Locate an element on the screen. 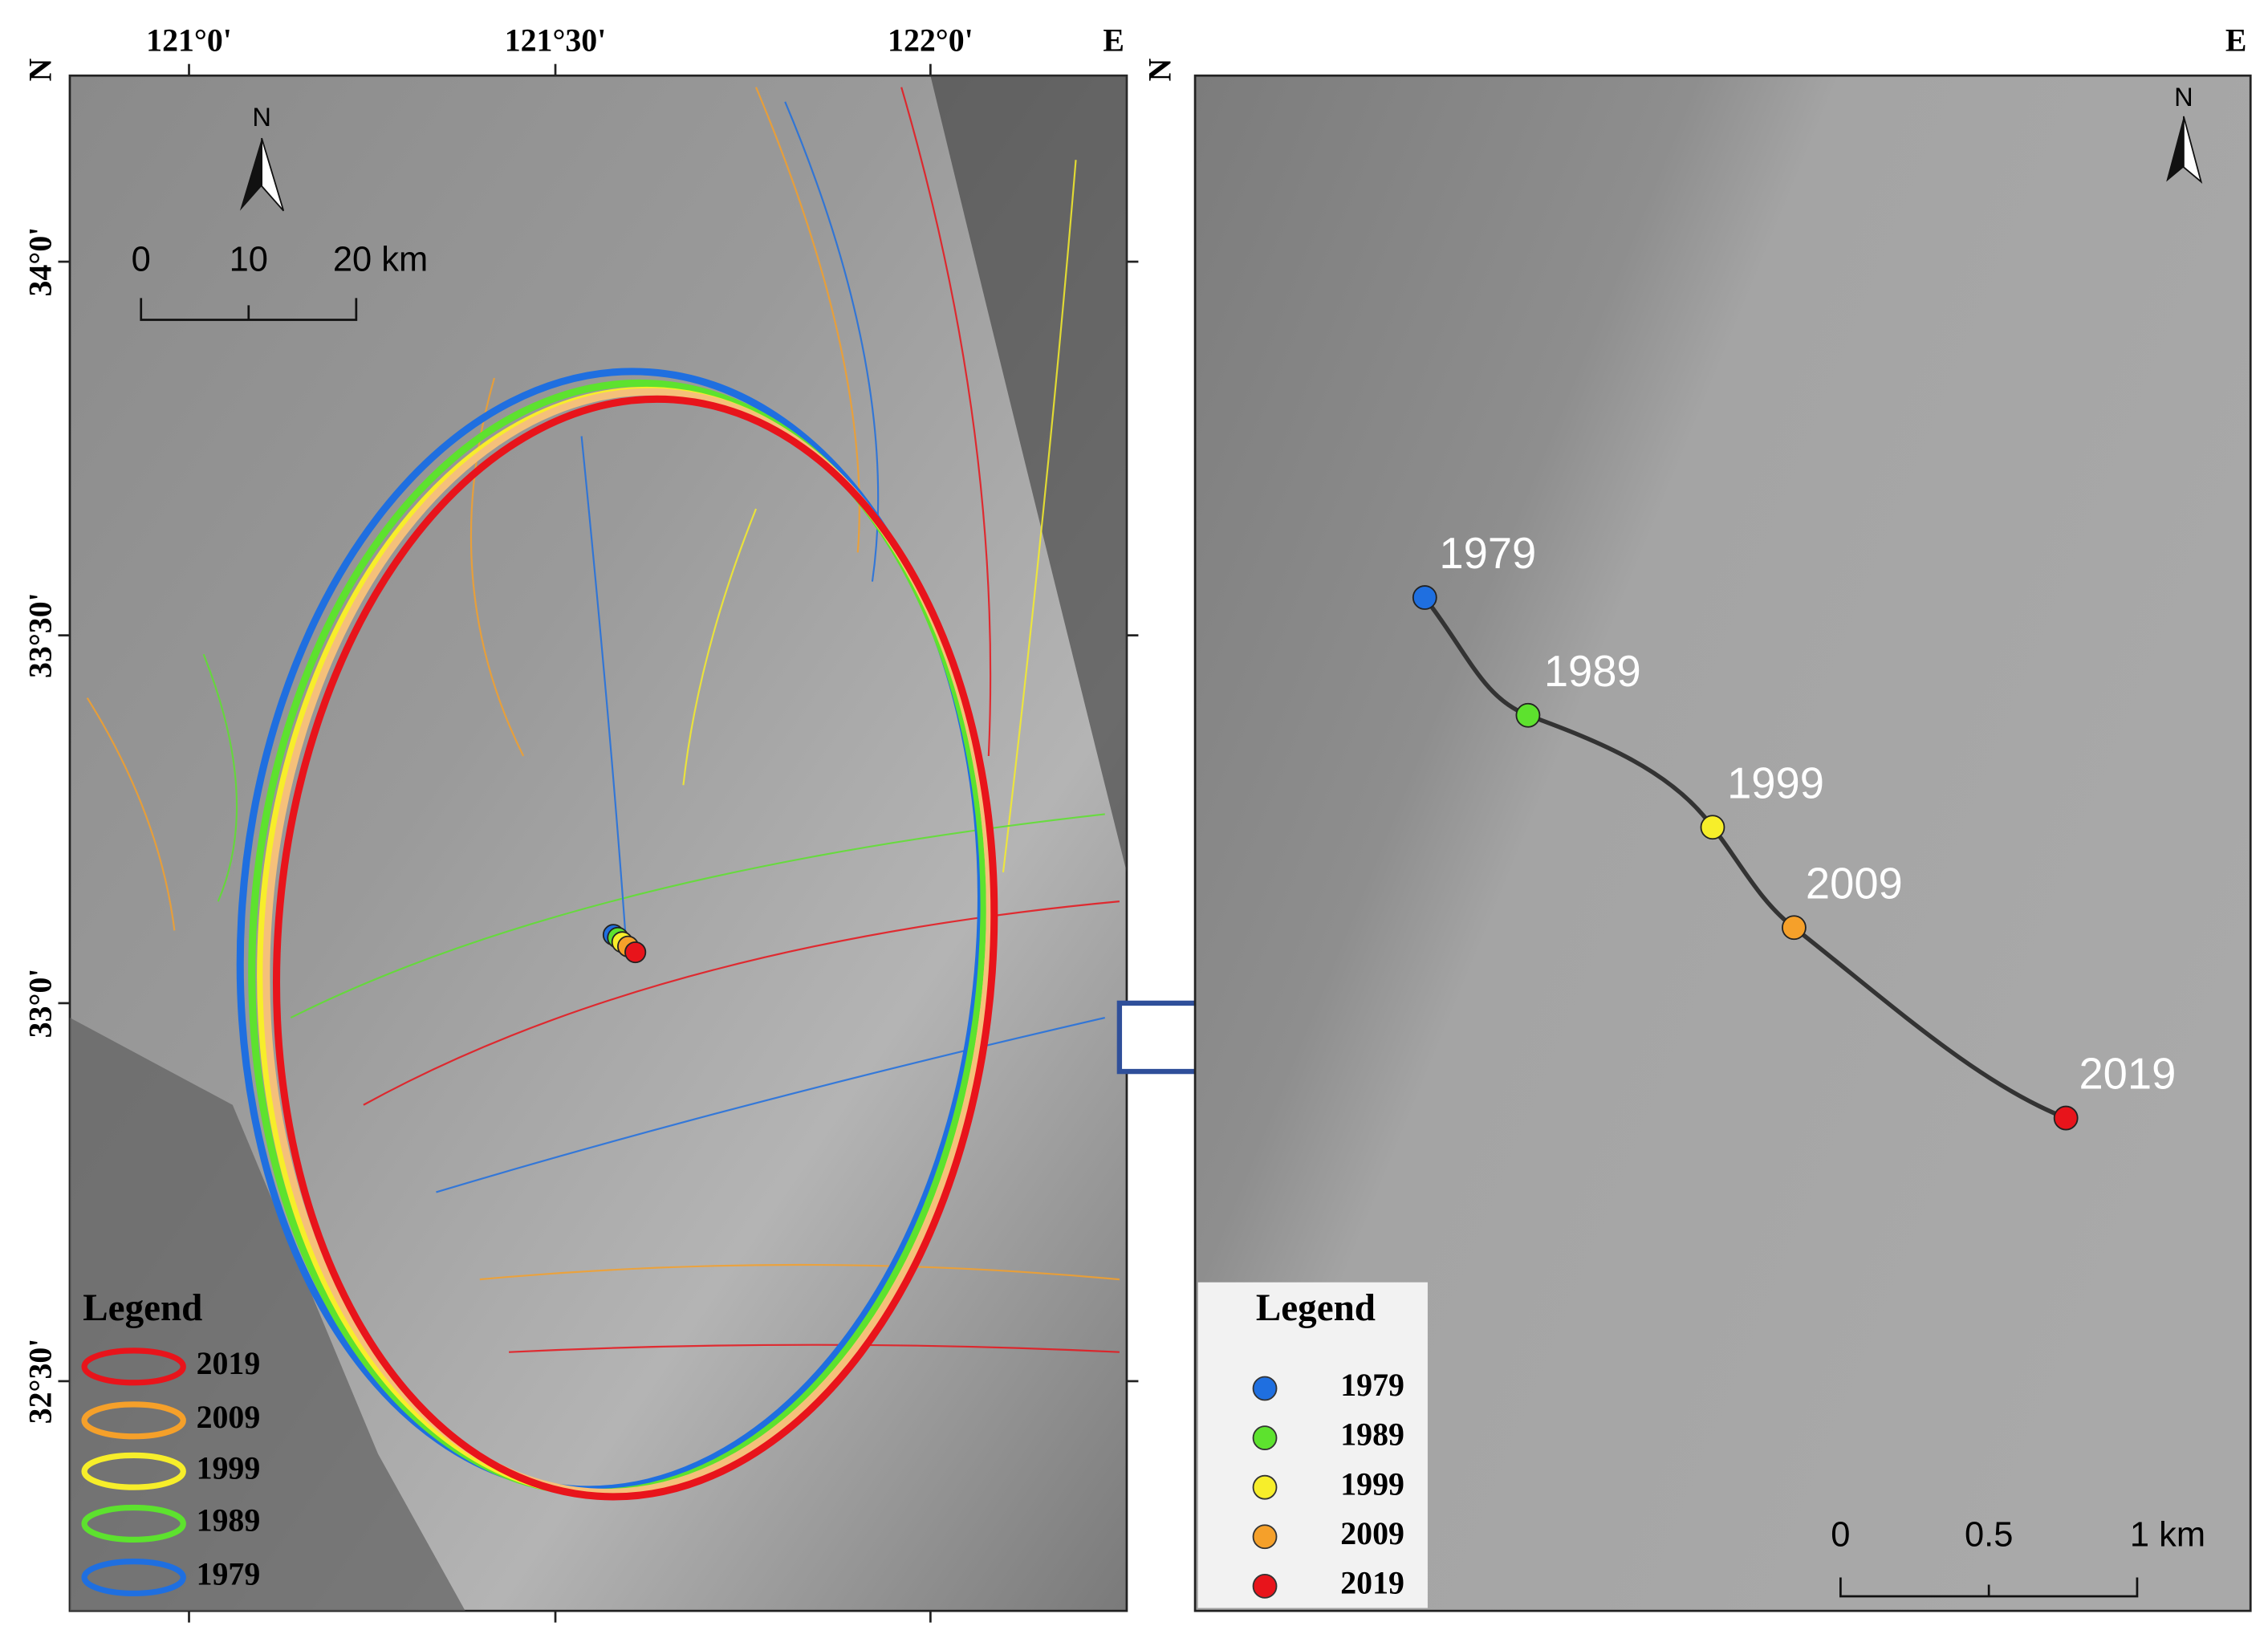 Image resolution: width=2268 pixels, height=1626 pixels. legend-box is located at coordinates (1313, 1445).